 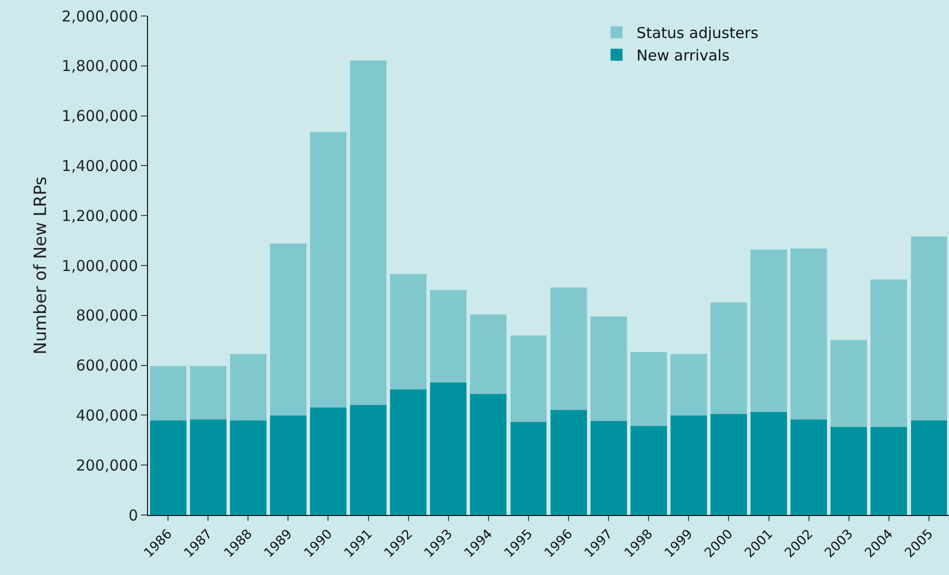 I want to click on y-tick-label: 0, so click(x=133, y=515).